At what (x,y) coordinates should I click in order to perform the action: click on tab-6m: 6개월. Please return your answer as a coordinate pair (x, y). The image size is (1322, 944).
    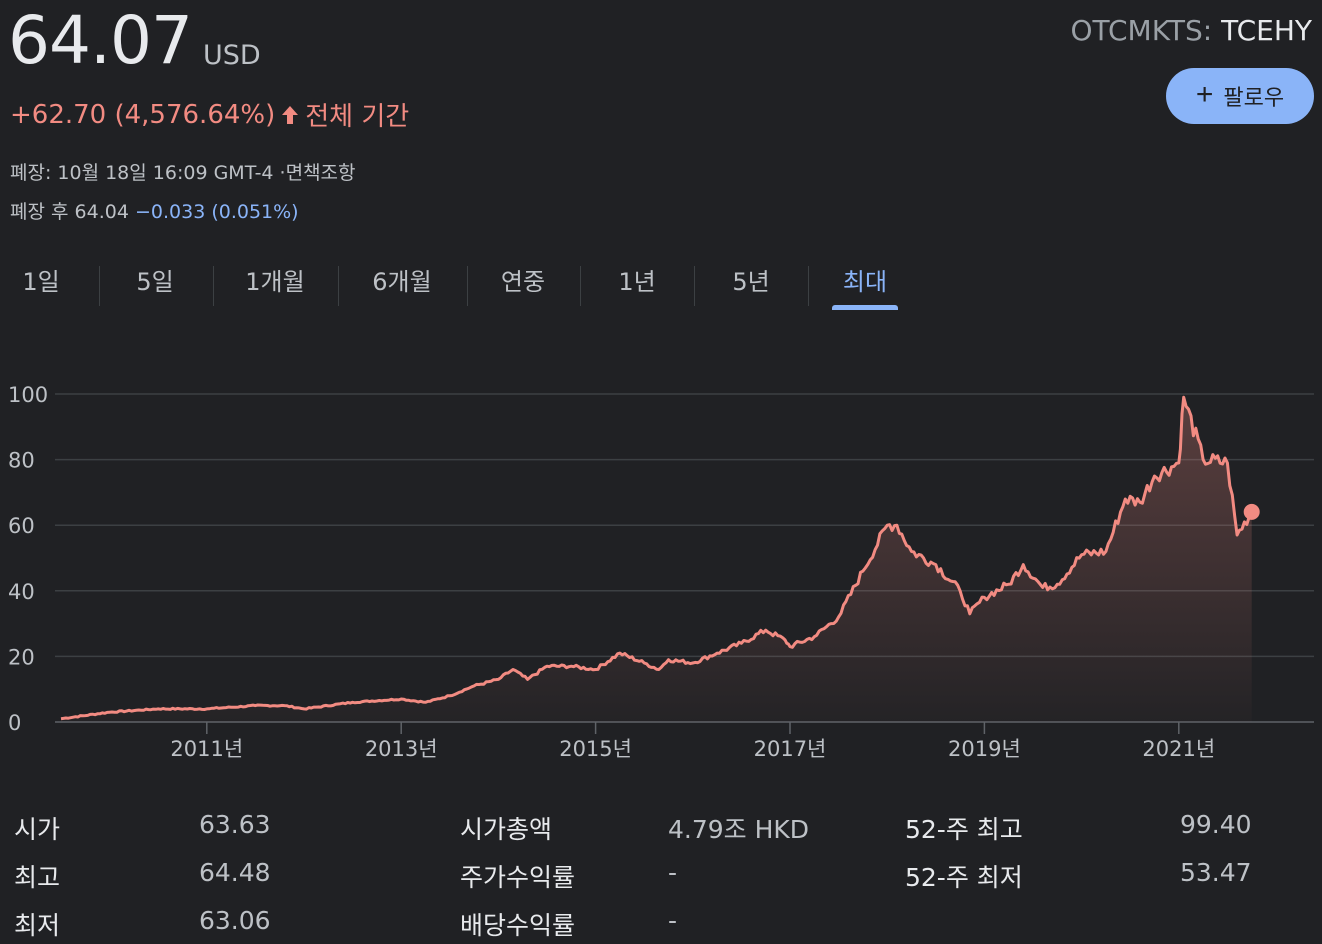
    Looking at the image, I should click on (402, 282).